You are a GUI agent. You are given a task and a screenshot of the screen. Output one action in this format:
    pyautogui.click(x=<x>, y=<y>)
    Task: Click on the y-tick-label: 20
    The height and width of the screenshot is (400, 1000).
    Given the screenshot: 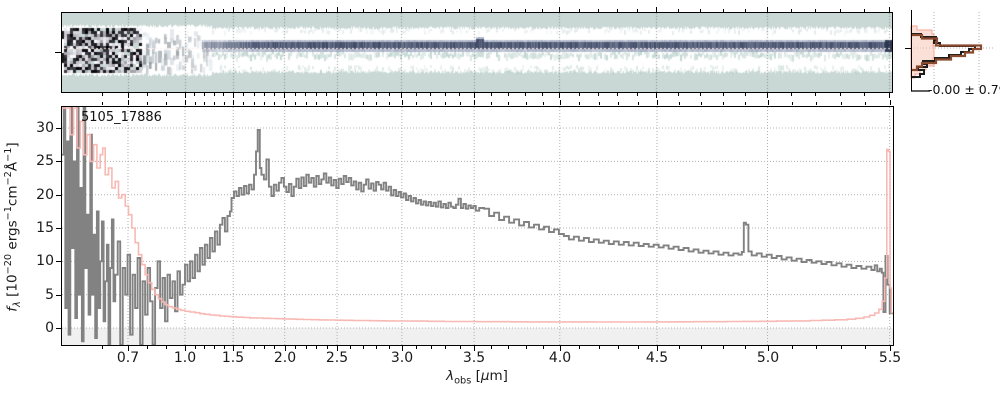 What is the action you would take?
    pyautogui.click(x=45, y=195)
    